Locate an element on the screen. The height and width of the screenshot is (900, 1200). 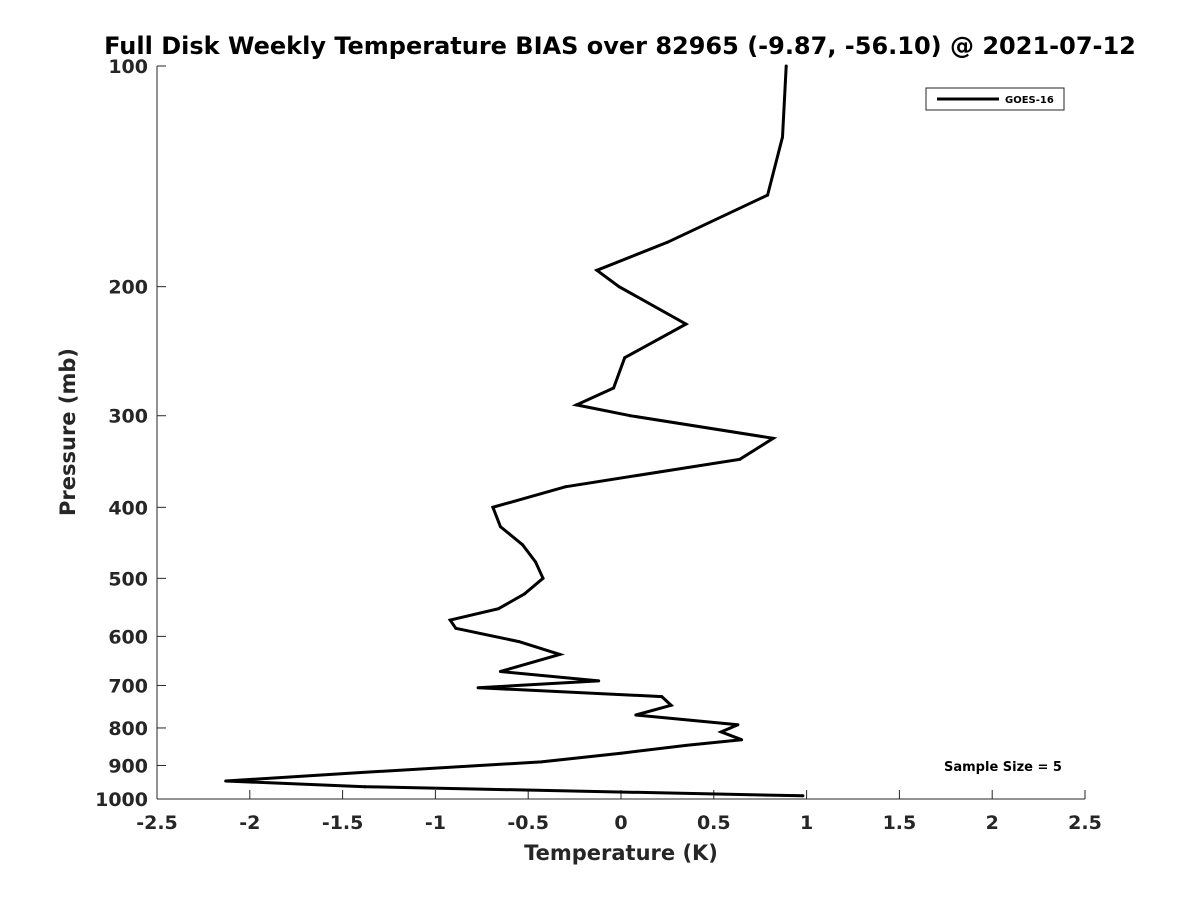
y-tick-label: 400 is located at coordinates (128, 508).